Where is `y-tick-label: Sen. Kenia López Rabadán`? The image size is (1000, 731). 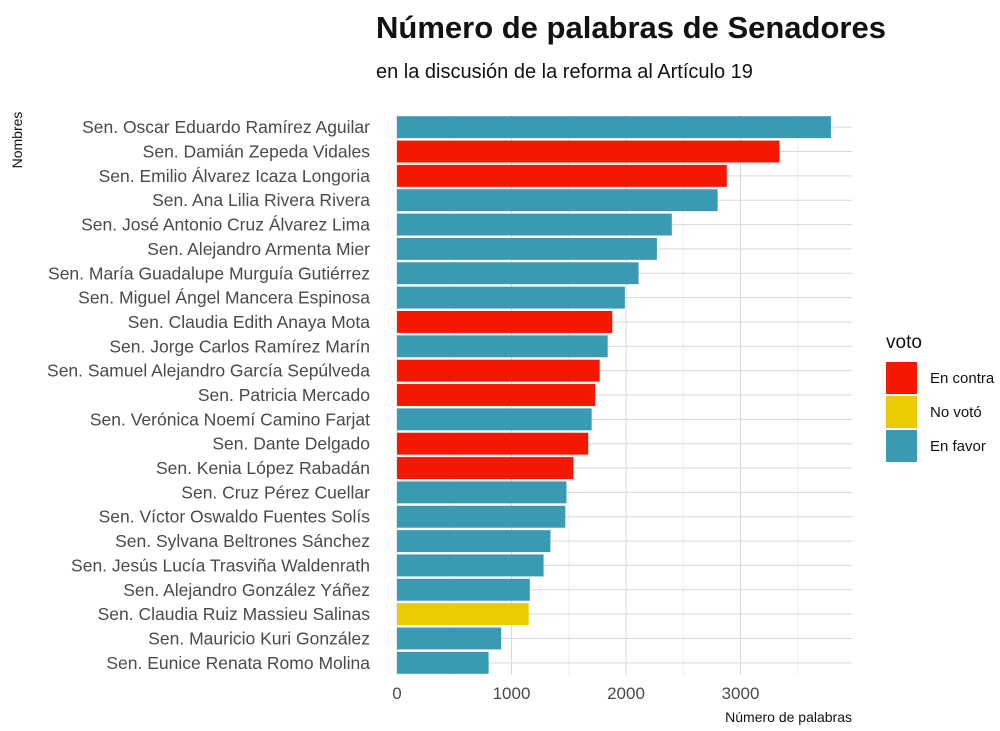
y-tick-label: Sen. Kenia López Rabadán is located at coordinates (263, 468).